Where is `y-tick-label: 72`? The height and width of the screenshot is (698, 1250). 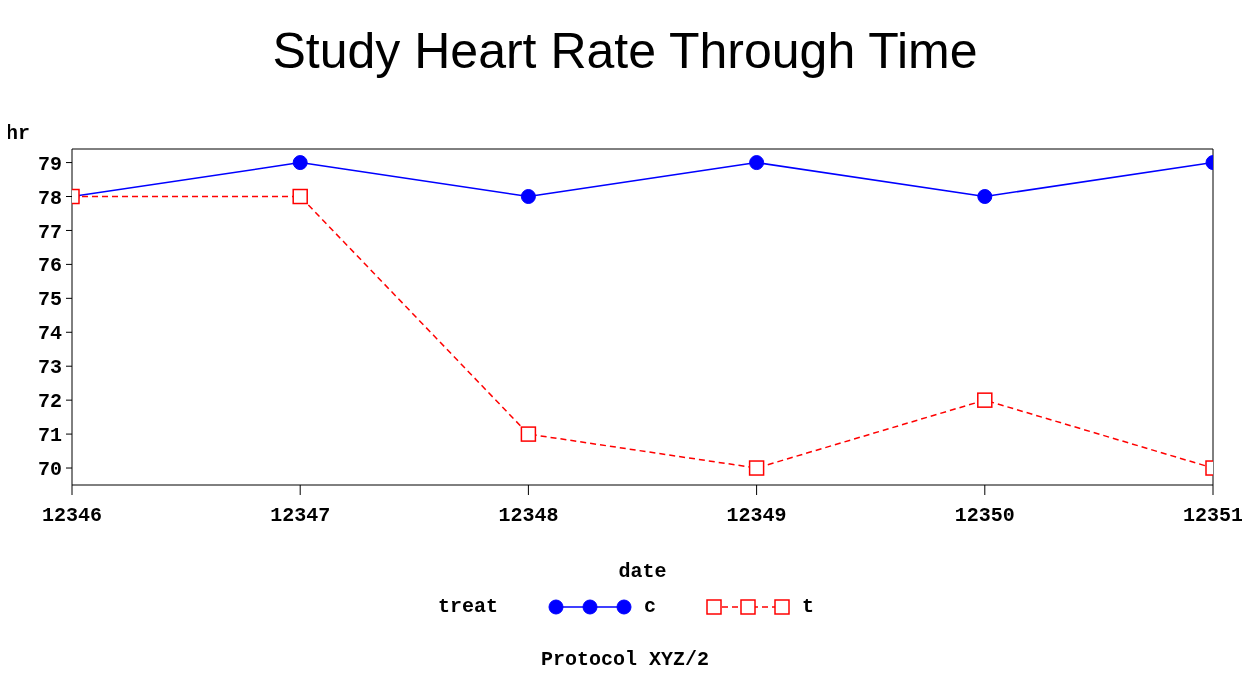
y-tick-label: 72 is located at coordinates (49, 402).